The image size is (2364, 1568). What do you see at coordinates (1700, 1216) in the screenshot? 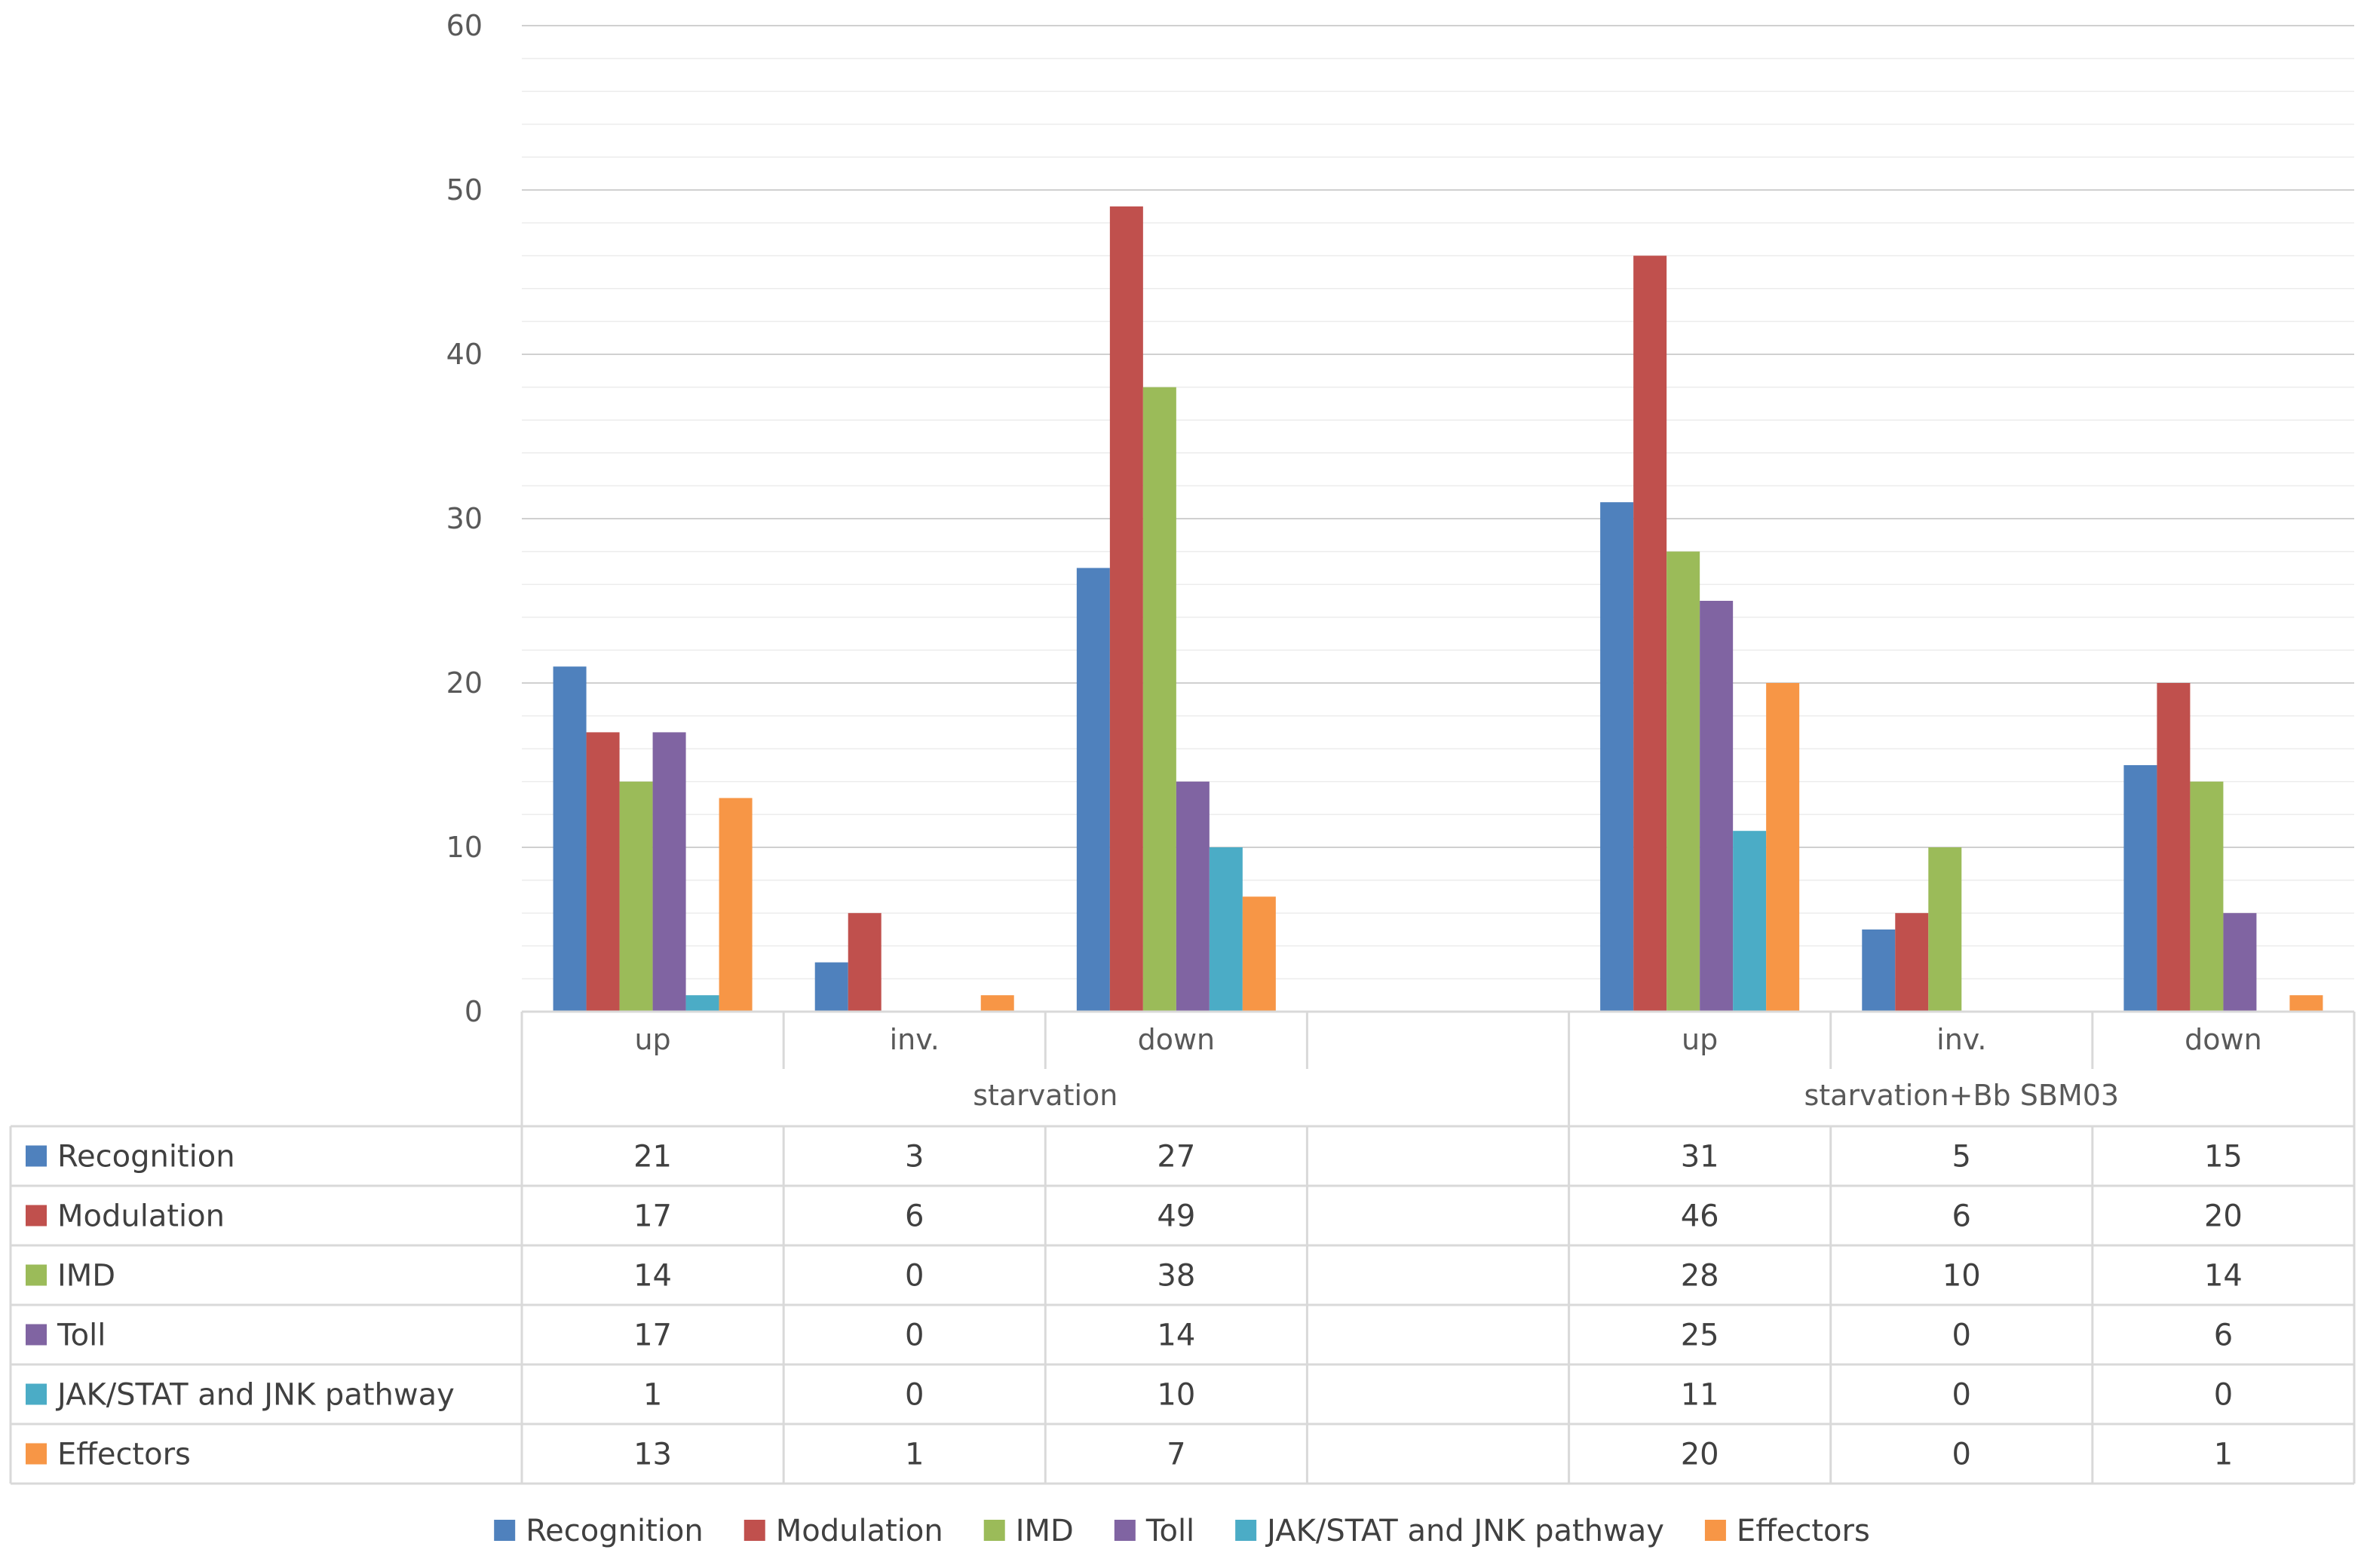
I see `table-cell: 46` at bounding box center [1700, 1216].